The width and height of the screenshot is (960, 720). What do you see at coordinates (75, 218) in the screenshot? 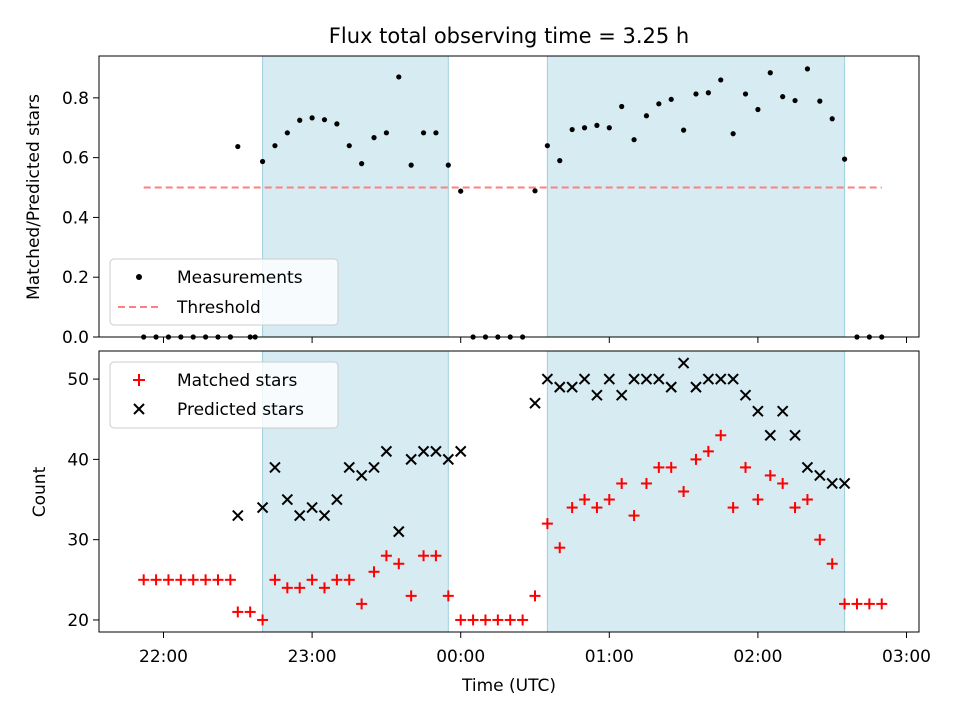
I see `y-tick-label: 0.4` at bounding box center [75, 218].